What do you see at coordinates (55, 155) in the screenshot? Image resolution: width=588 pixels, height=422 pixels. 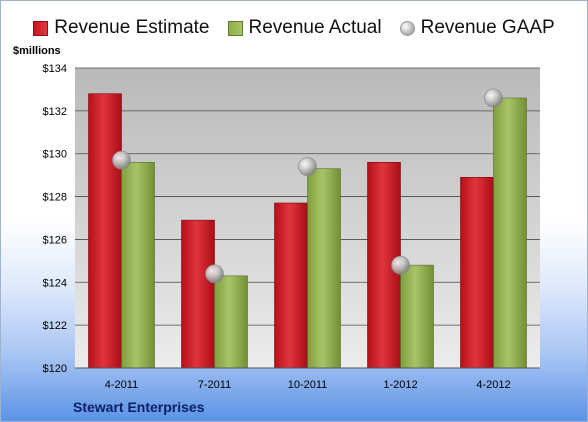 I see `y-tick-label: $130` at bounding box center [55, 155].